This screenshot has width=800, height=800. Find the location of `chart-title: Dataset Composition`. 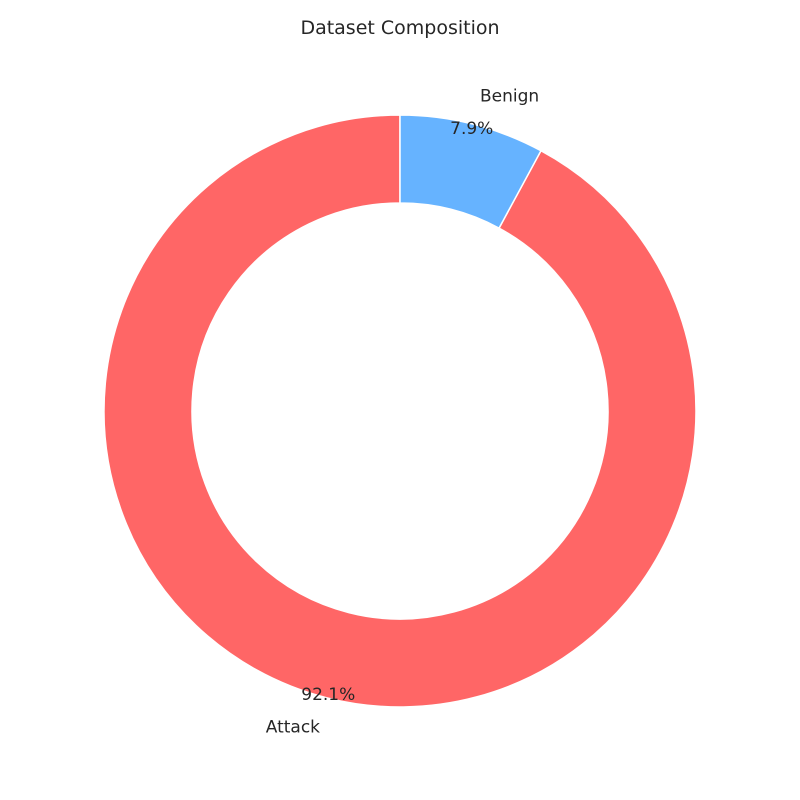

chart-title: Dataset Composition is located at coordinates (399, 28).